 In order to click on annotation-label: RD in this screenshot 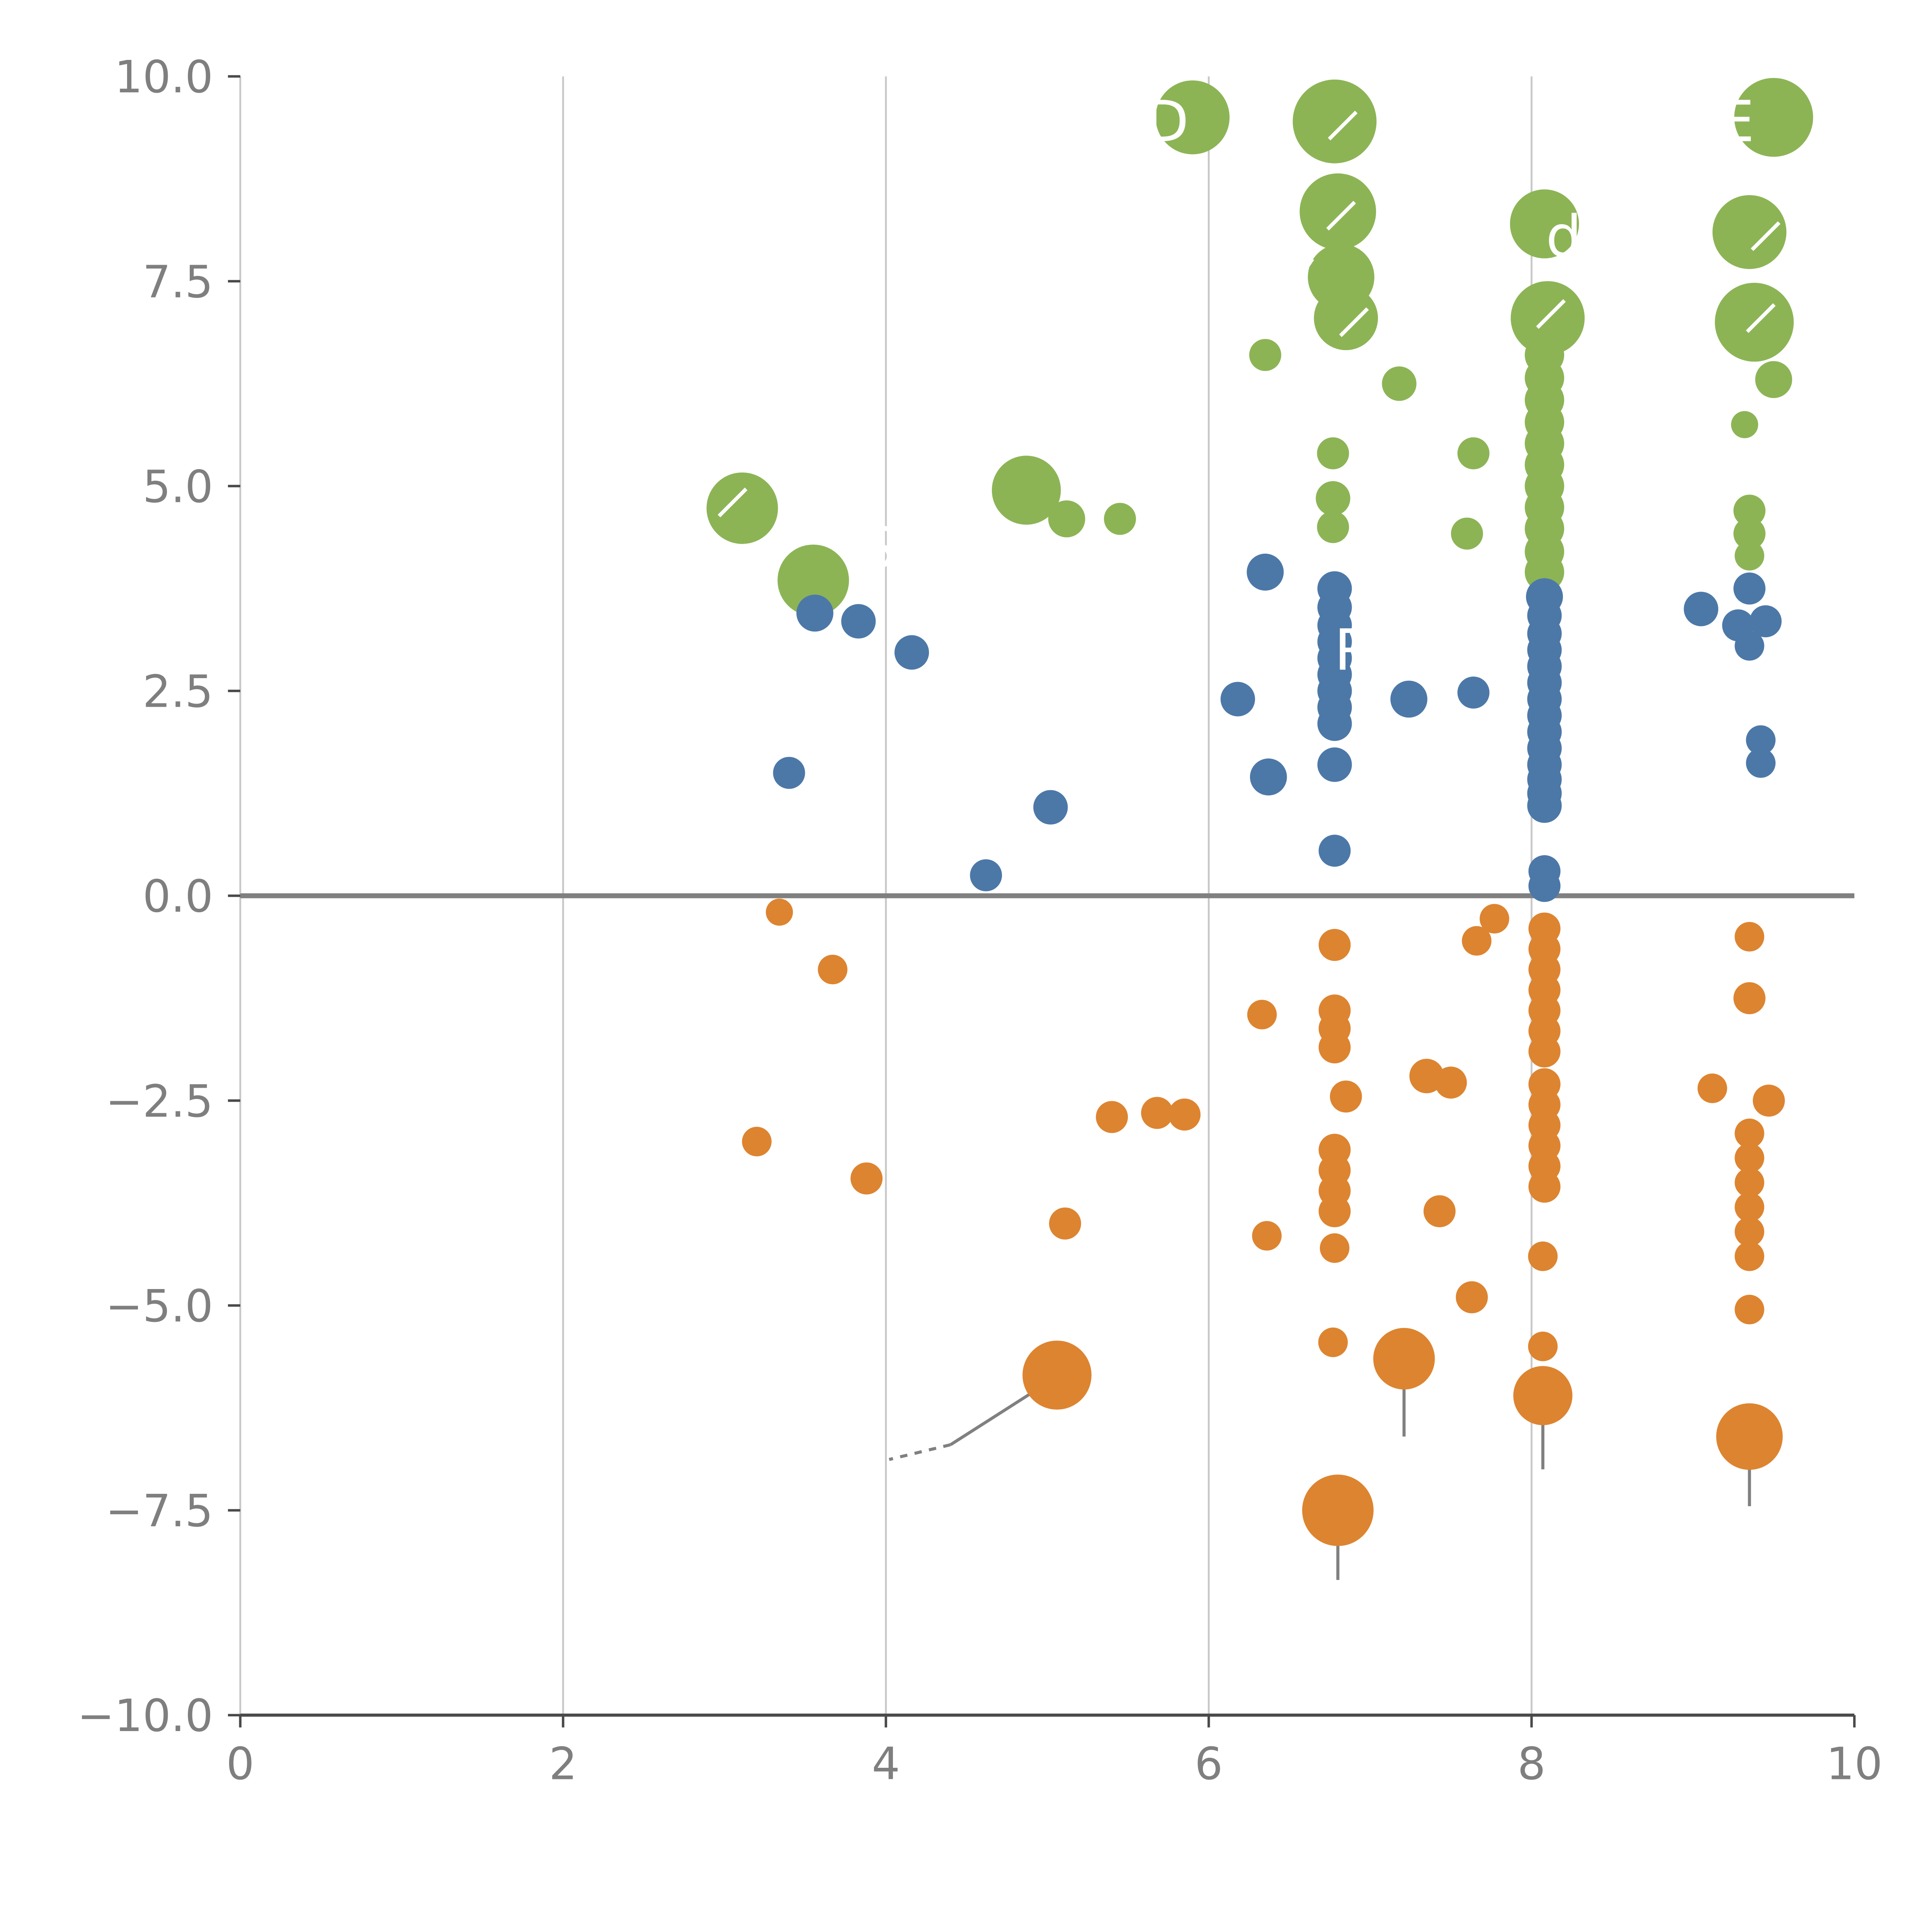, I will do `click(1148, 121)`.